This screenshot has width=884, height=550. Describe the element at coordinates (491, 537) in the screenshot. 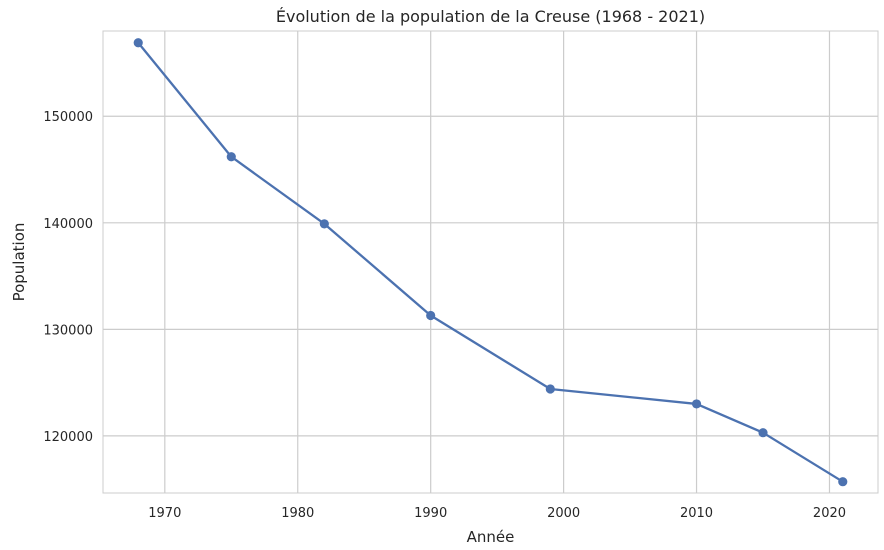

I see `x-axis-label: Année` at that location.